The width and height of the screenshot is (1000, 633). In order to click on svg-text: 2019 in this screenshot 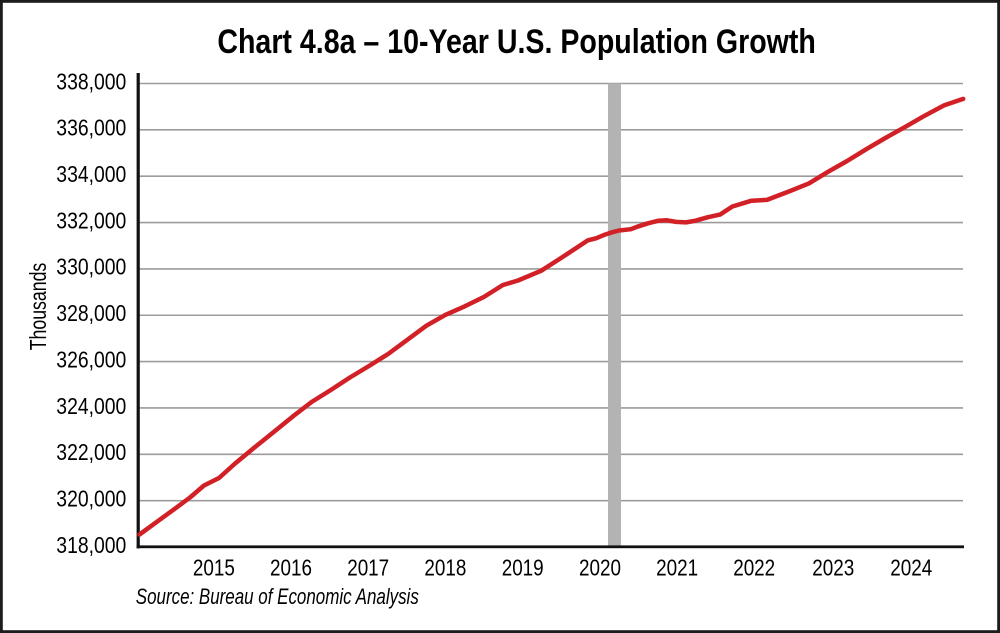, I will do `click(523, 567)`.